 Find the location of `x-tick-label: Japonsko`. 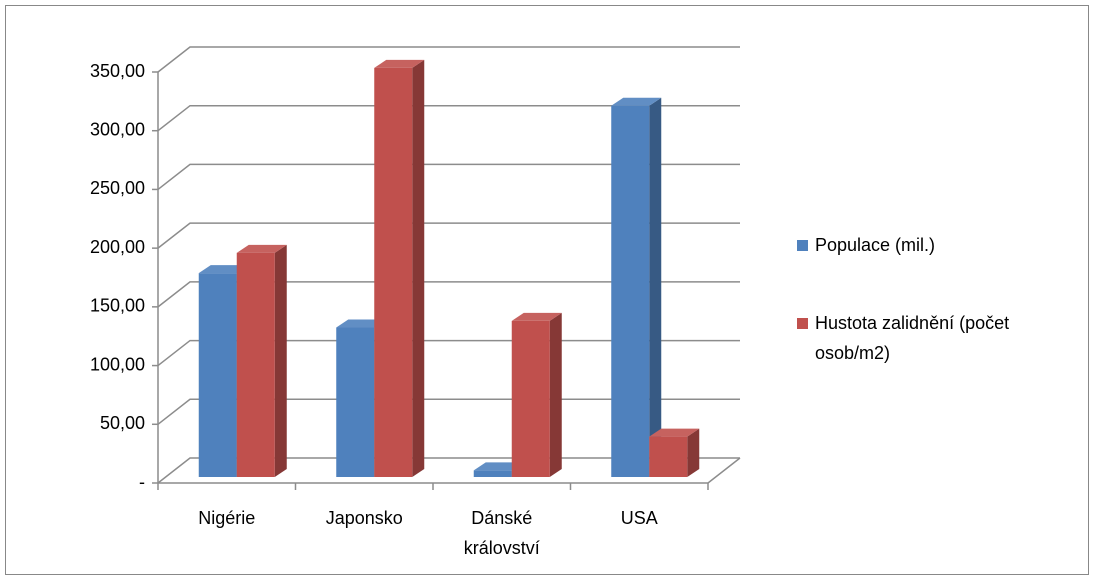

x-tick-label: Japonsko is located at coordinates (364, 518).